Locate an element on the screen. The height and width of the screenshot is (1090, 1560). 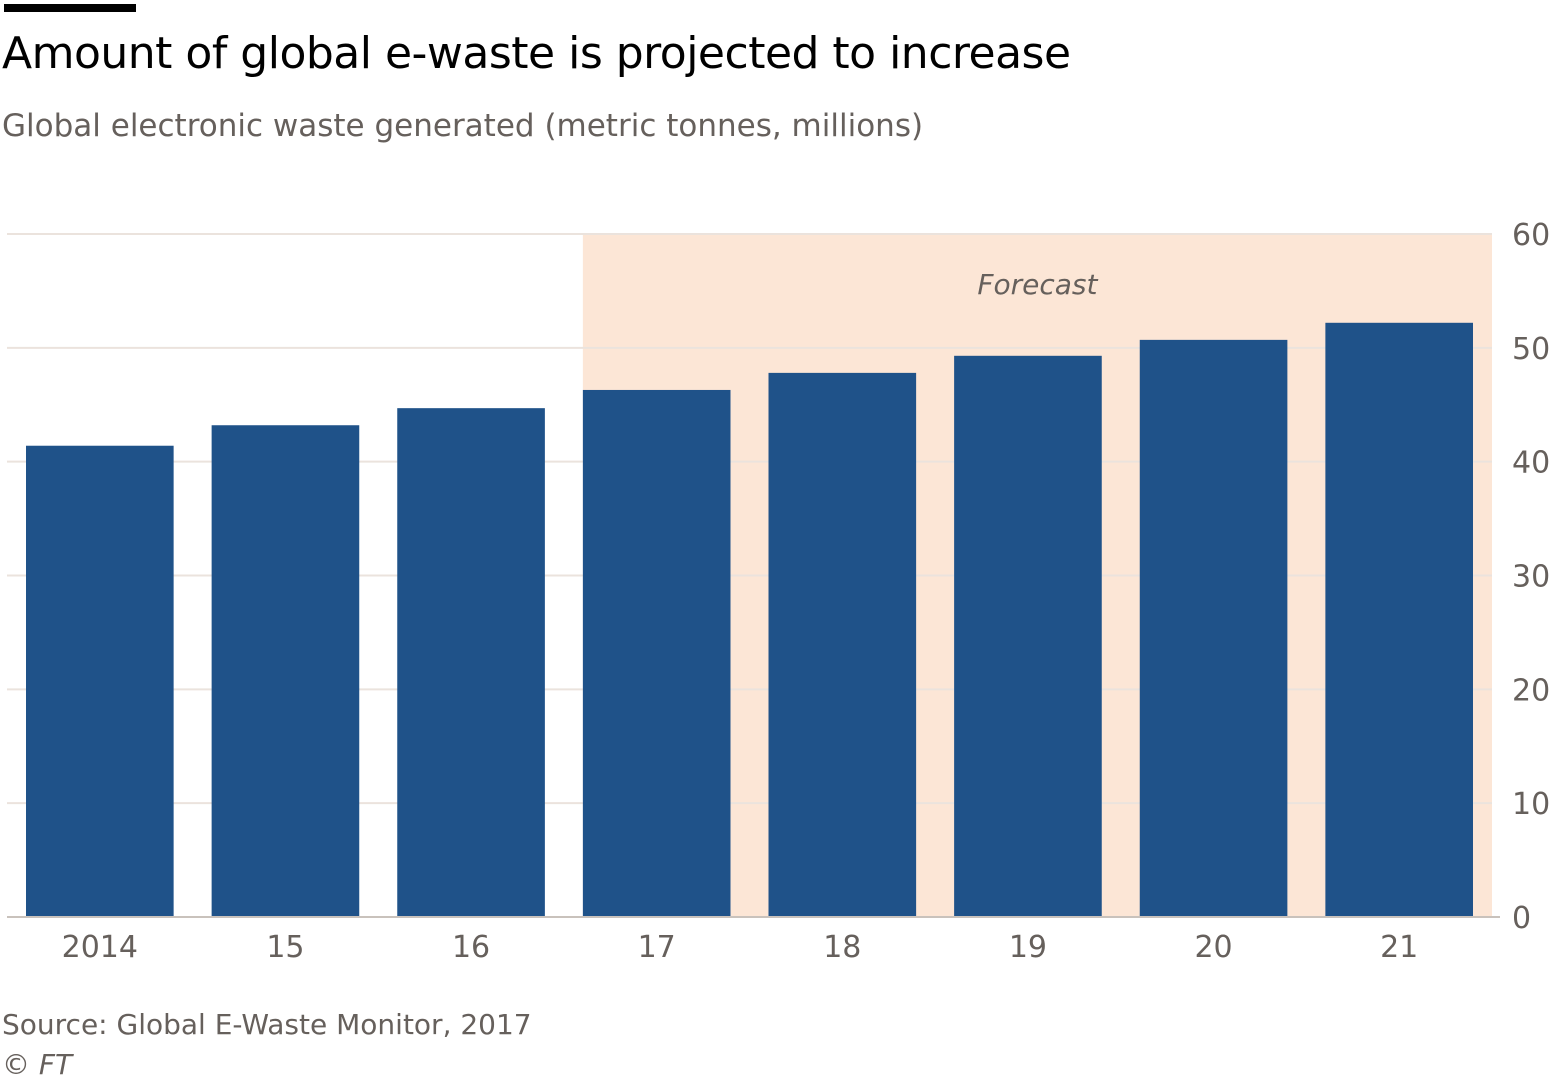
x-tick-label-21: 21 is located at coordinates (1399, 947).